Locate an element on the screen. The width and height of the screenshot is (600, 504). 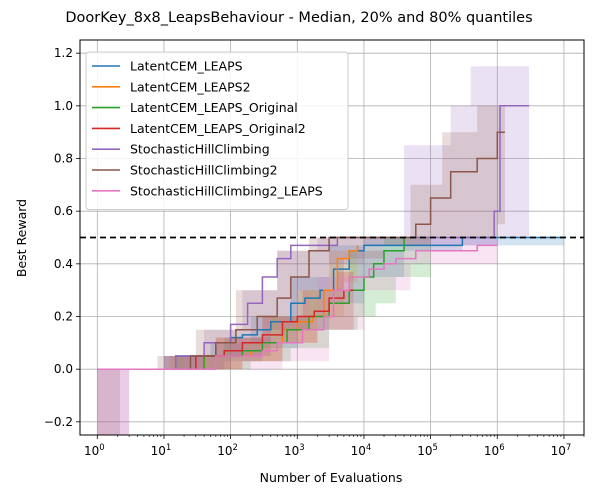
legend-label: LatentCEM_LEAPS is located at coordinates (186, 66).